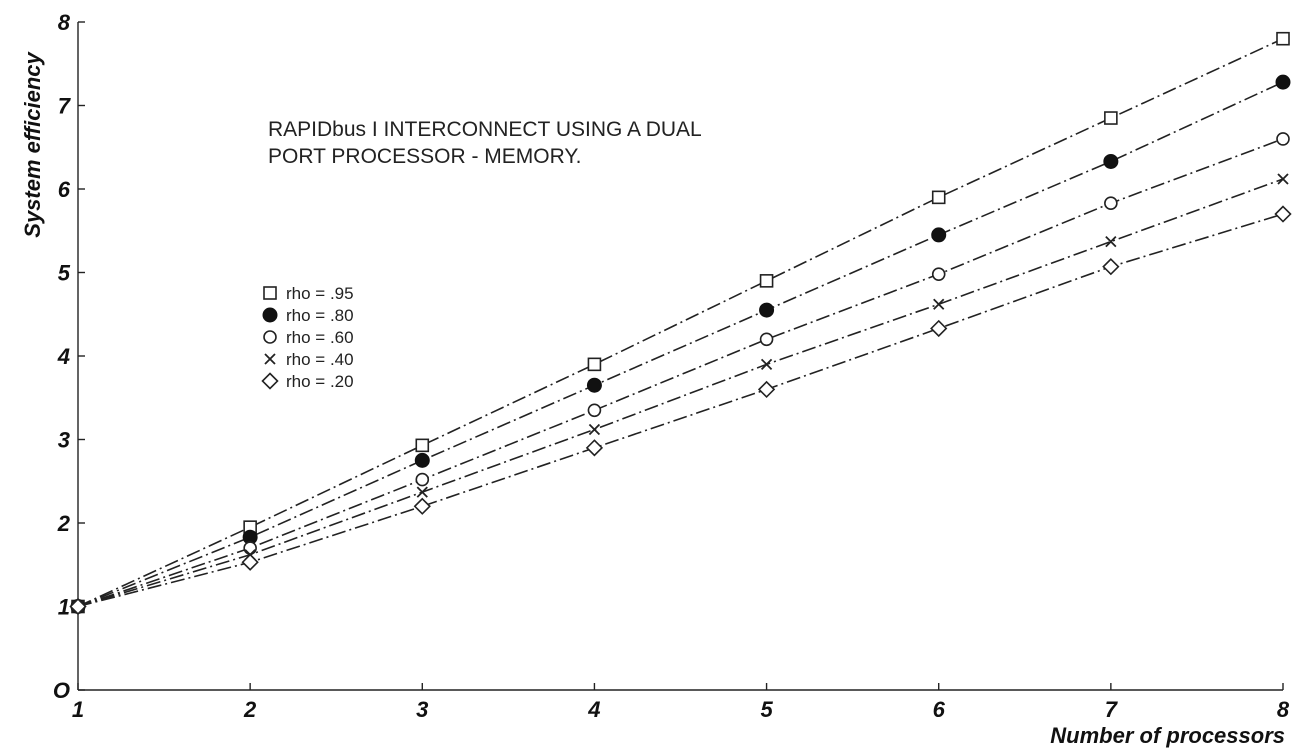 This screenshot has height=755, width=1301. Describe the element at coordinates (64, 523) in the screenshot. I see `y-tick-label: 2` at that location.